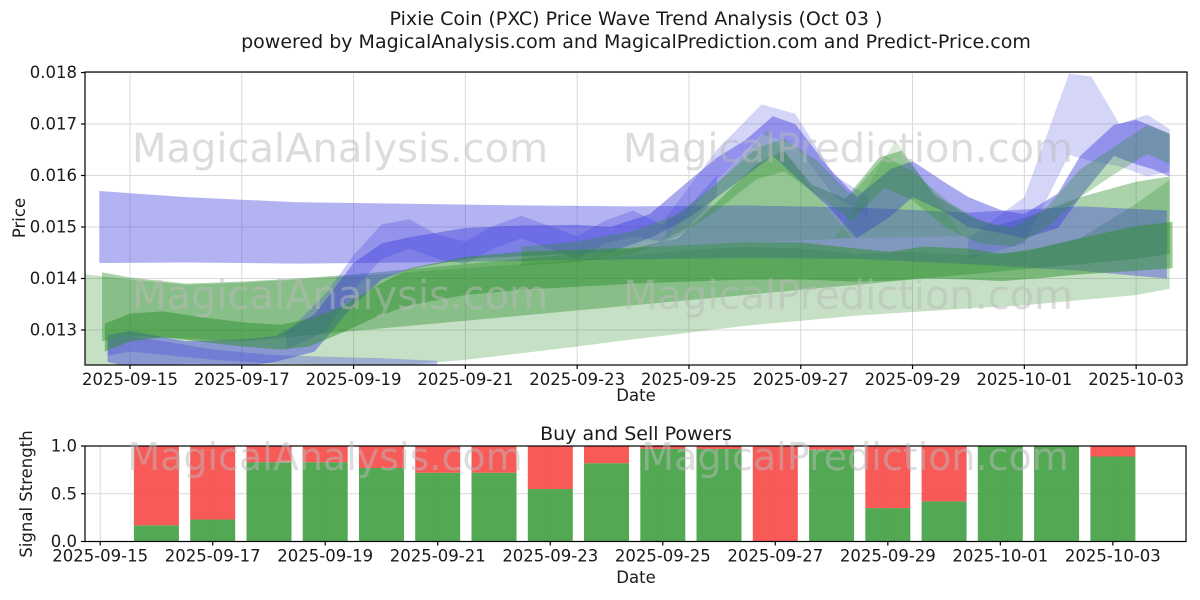 The image size is (1200, 600). What do you see at coordinates (635, 395) in the screenshot?
I see `price-x-axis-label: Date` at bounding box center [635, 395].